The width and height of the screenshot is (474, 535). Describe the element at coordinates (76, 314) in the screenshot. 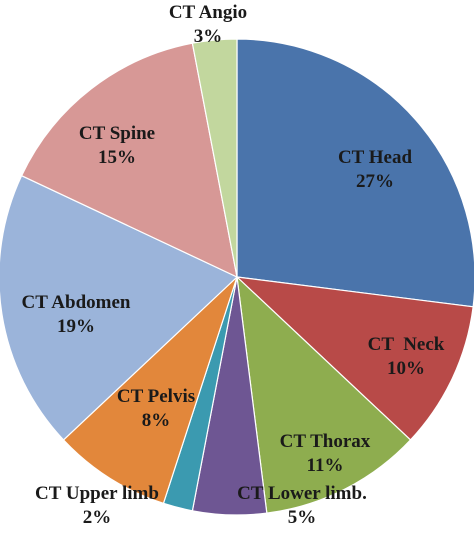

I see `label-ct-abdomen: CT Abdomen 19%` at that location.